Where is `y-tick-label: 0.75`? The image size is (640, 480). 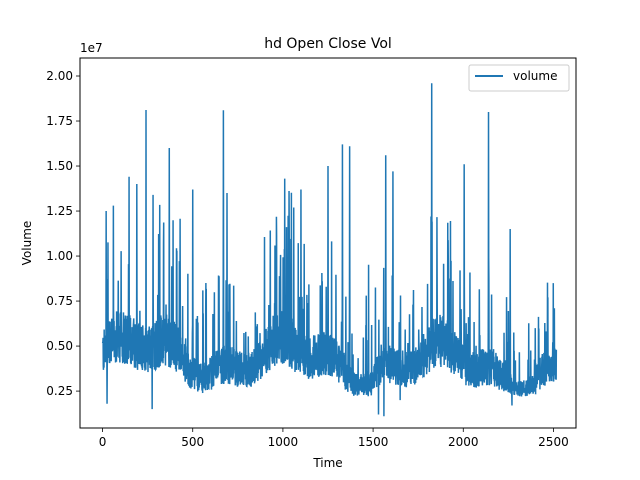 y-tick-label: 0.75 is located at coordinates (59, 301).